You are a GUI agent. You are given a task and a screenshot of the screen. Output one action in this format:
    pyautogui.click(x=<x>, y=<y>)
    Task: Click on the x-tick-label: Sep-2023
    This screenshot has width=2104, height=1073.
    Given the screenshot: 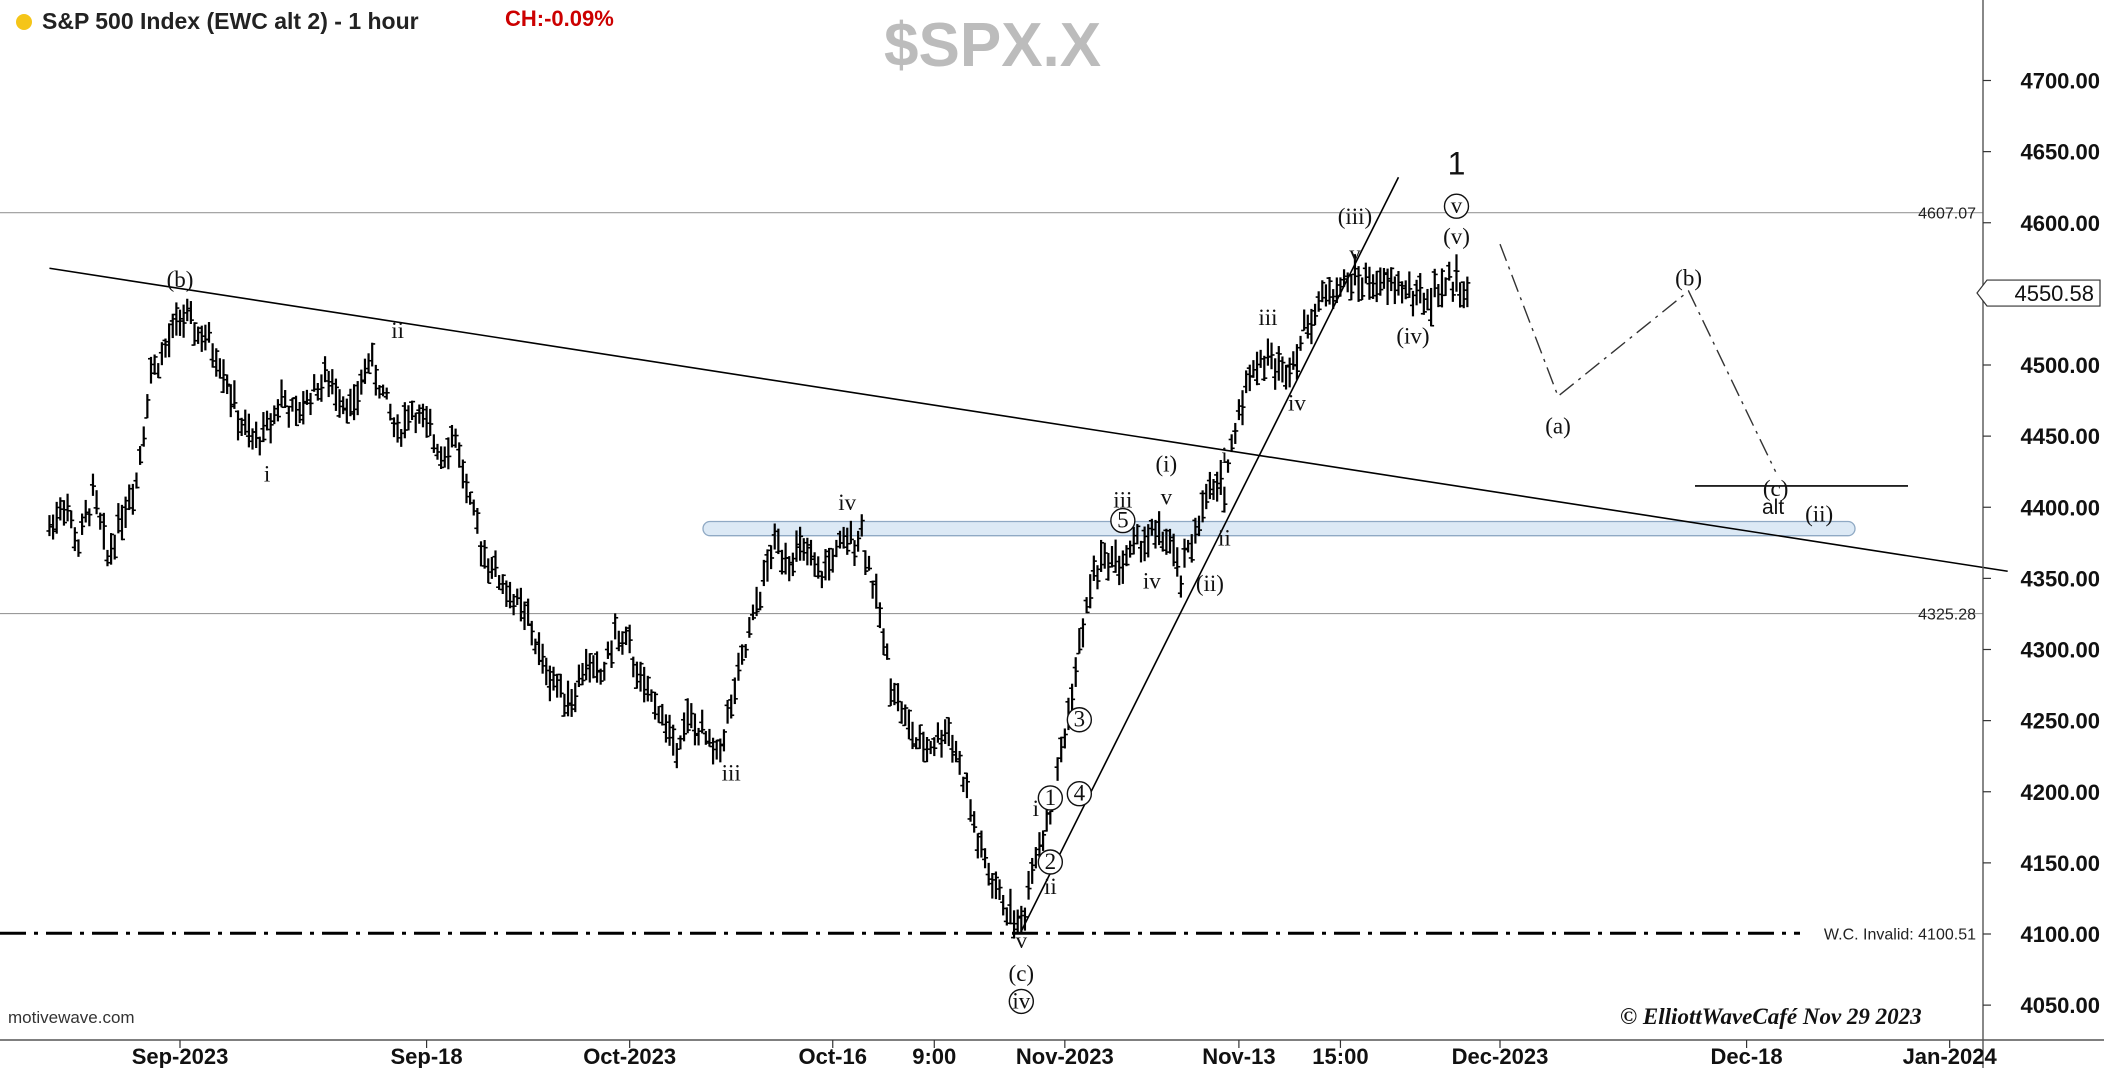 What is the action you would take?
    pyautogui.click(x=180, y=1056)
    